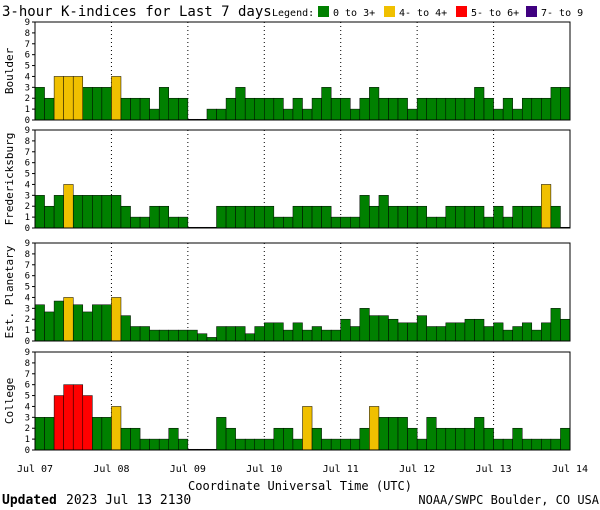 The height and width of the screenshot is (510, 600). What do you see at coordinates (27, 131) in the screenshot?
I see `y-tick-label: 9` at bounding box center [27, 131].